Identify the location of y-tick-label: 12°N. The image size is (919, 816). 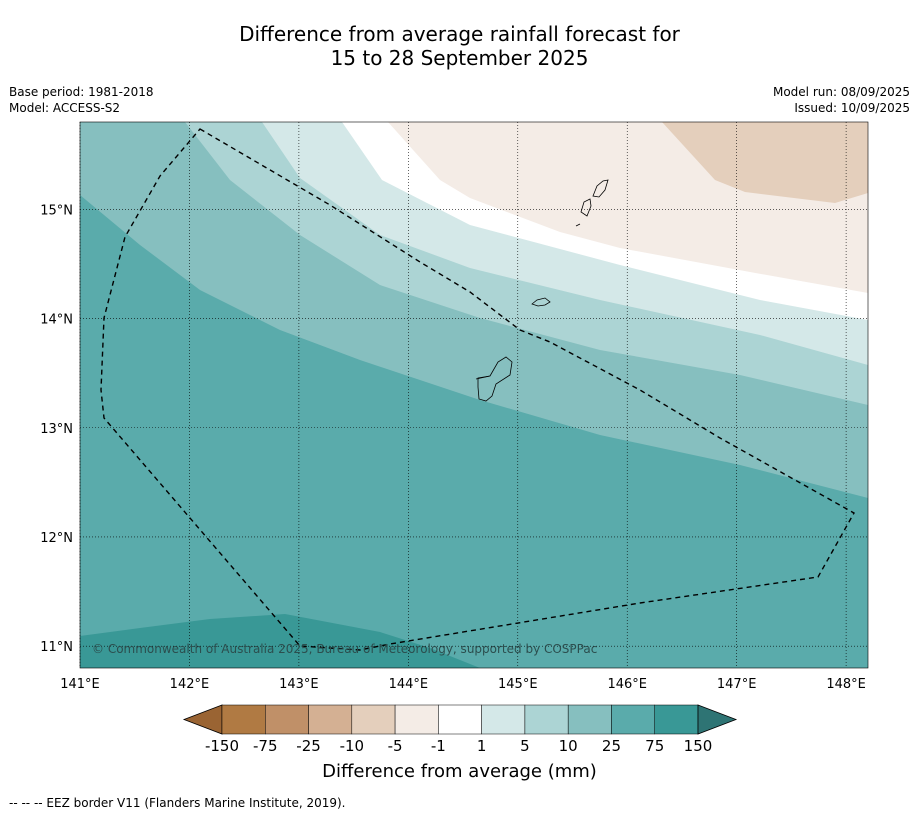
(56, 538).